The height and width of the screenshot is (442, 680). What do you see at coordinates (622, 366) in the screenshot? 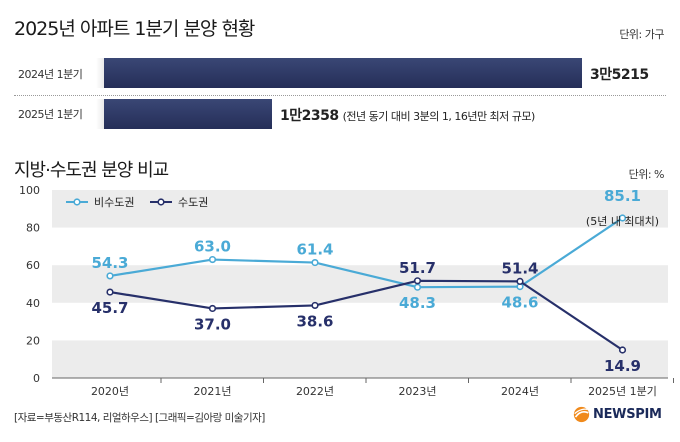
I see `data-label: 14.9` at bounding box center [622, 366].